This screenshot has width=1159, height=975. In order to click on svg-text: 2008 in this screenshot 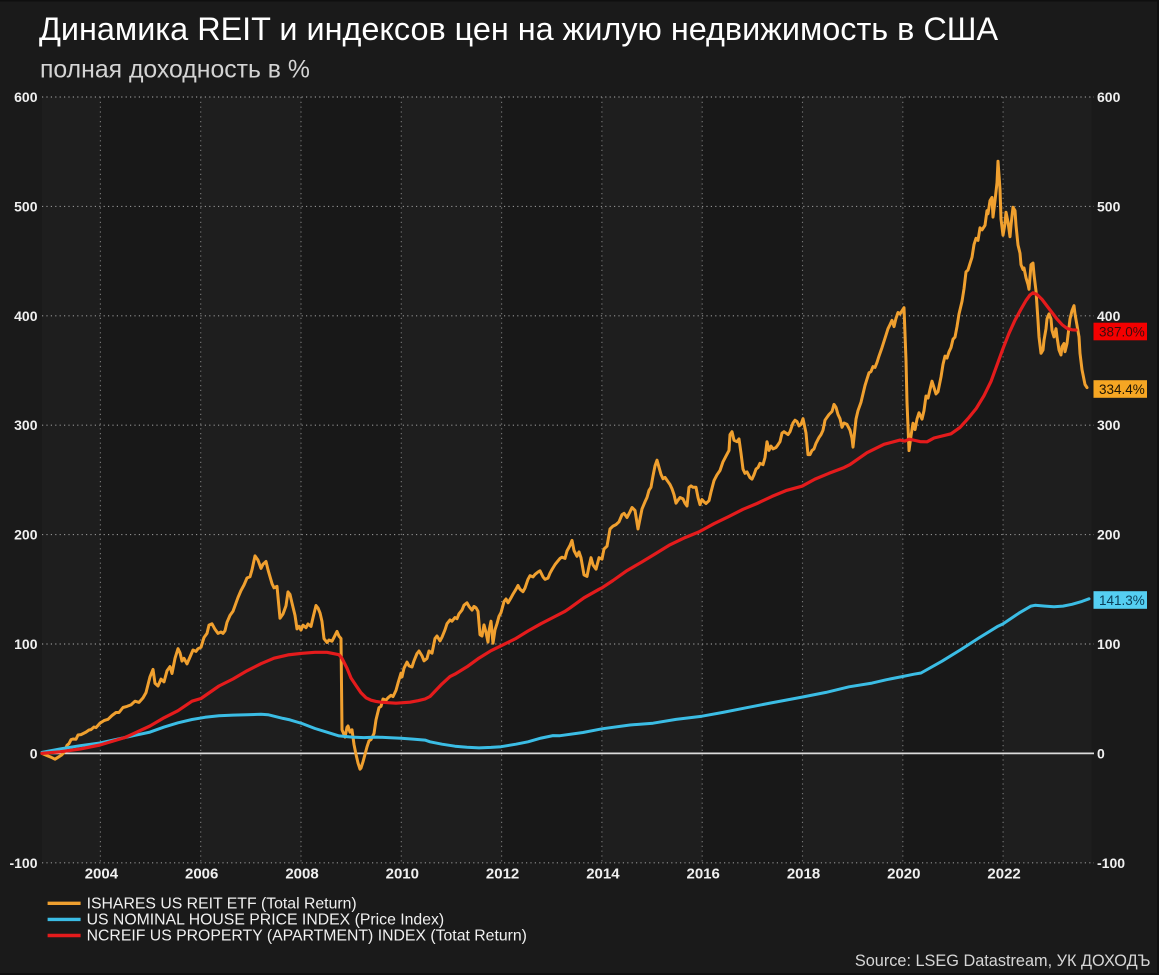, I will do `click(301, 874)`.